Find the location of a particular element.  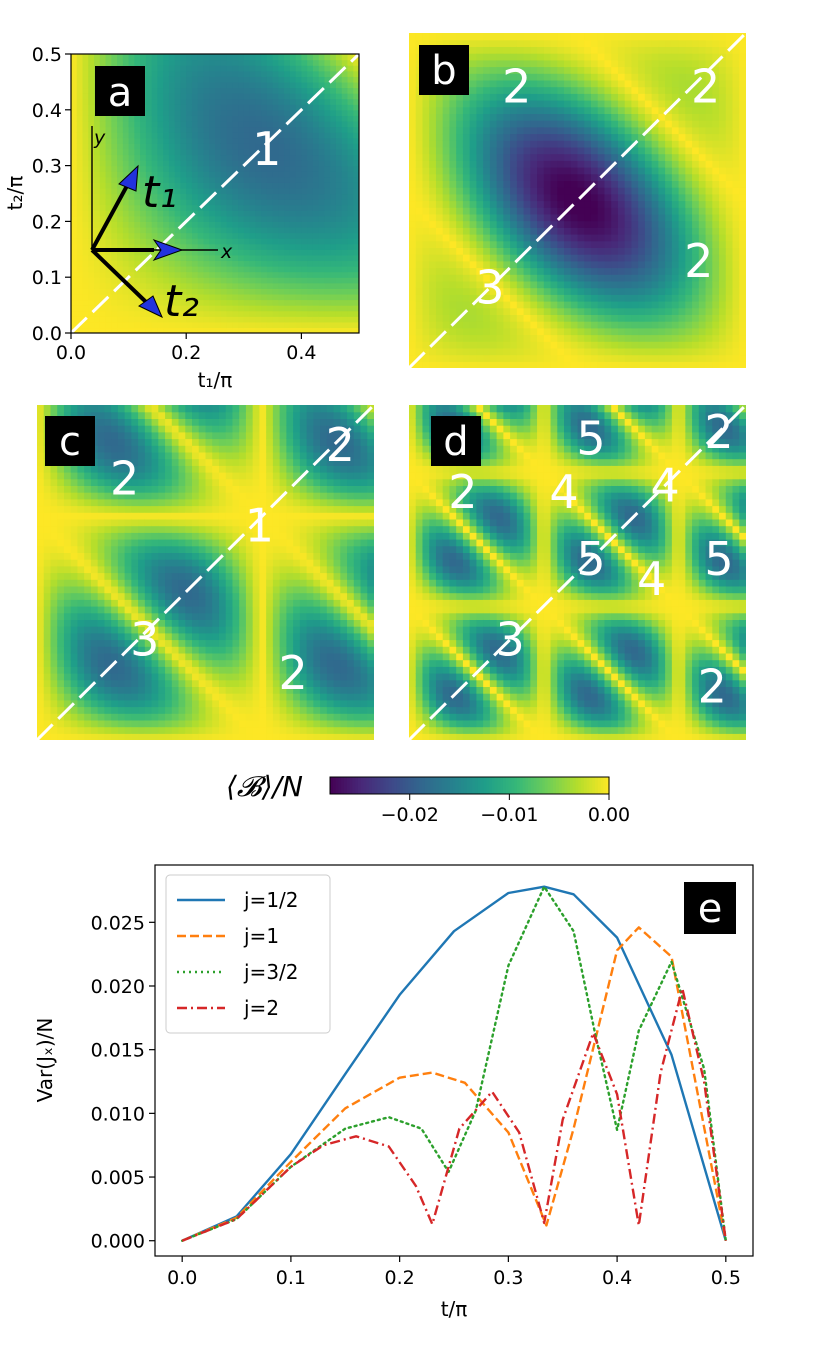

colorbar-gradient is located at coordinates (470, 785).